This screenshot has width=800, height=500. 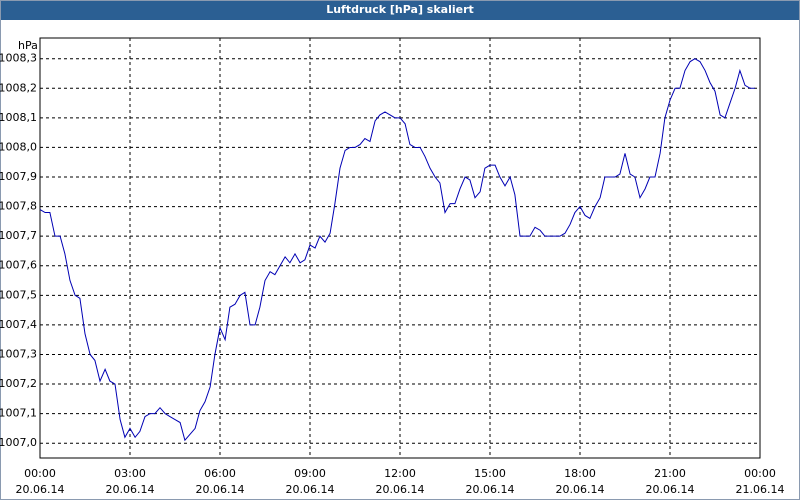 What do you see at coordinates (18, 294) in the screenshot?
I see `y-tick-label: 1007,5` at bounding box center [18, 294].